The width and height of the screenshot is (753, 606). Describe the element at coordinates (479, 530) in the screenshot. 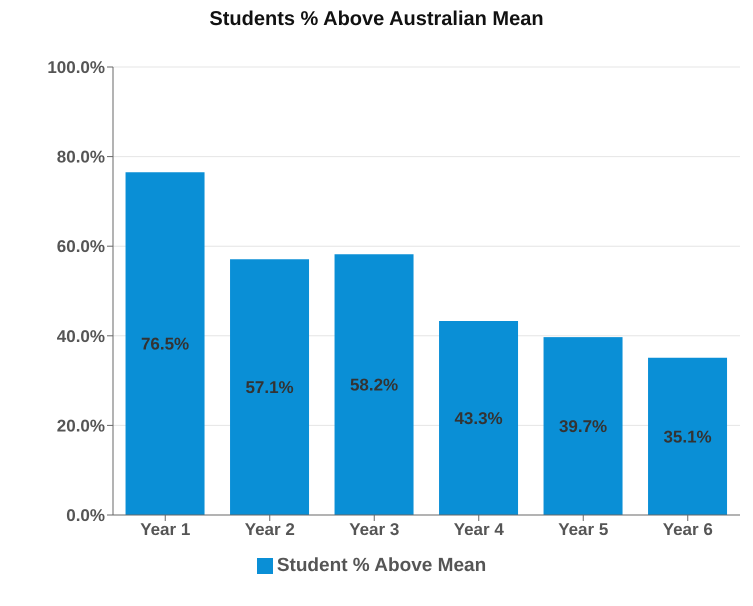

I see `x-tick-label: Year 4` at that location.